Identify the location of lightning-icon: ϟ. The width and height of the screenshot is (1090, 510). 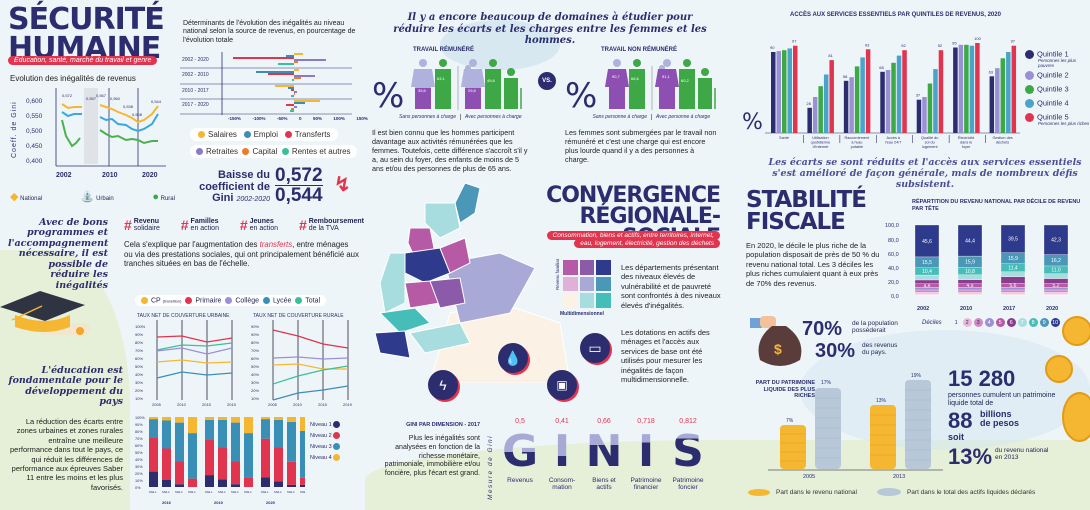
(443, 385).